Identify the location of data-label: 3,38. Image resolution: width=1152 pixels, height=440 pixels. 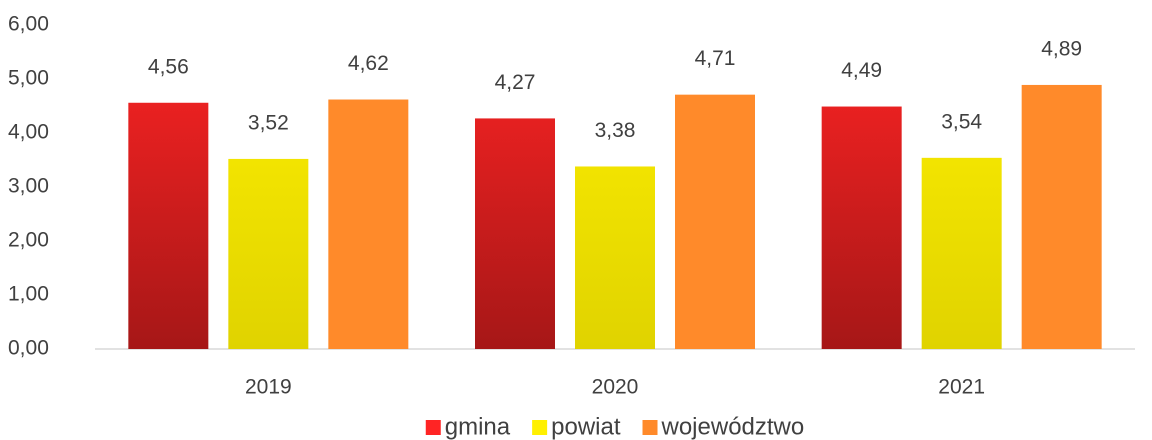
(615, 130).